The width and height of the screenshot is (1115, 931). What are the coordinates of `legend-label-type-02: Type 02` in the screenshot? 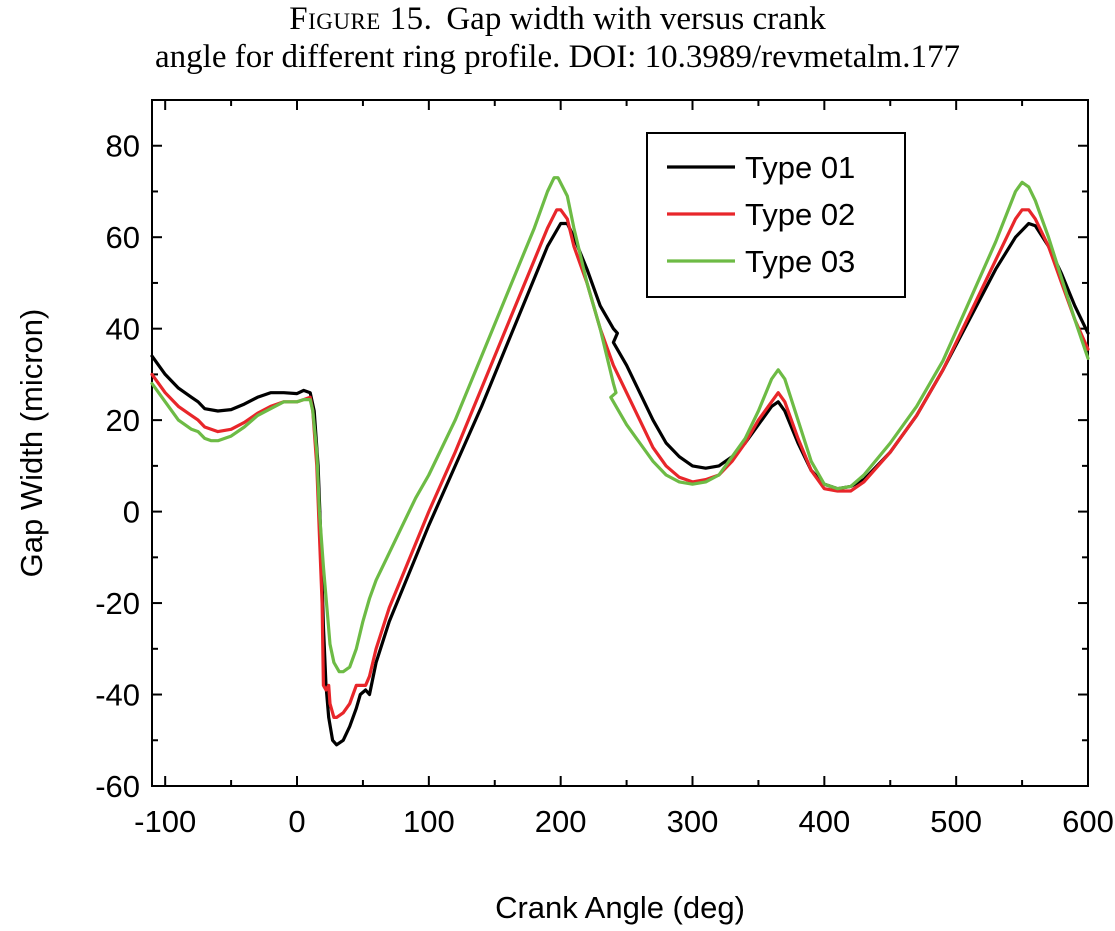 It's located at (800, 214).